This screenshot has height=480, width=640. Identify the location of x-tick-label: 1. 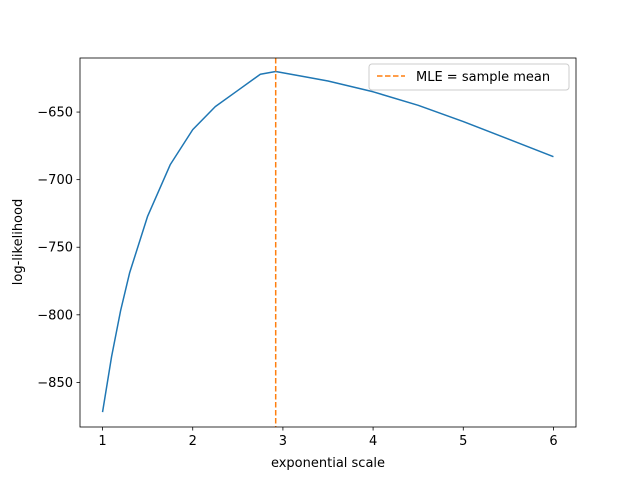
(102, 441).